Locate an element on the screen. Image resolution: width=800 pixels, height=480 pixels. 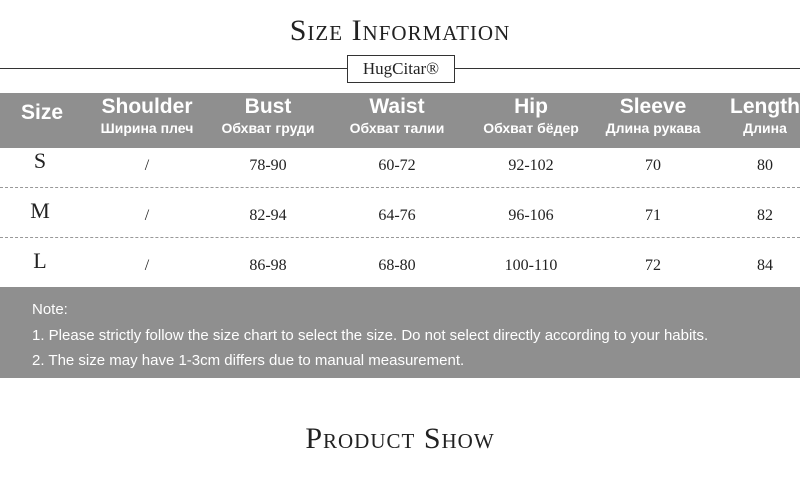
cell: 70 is located at coordinates (653, 165).